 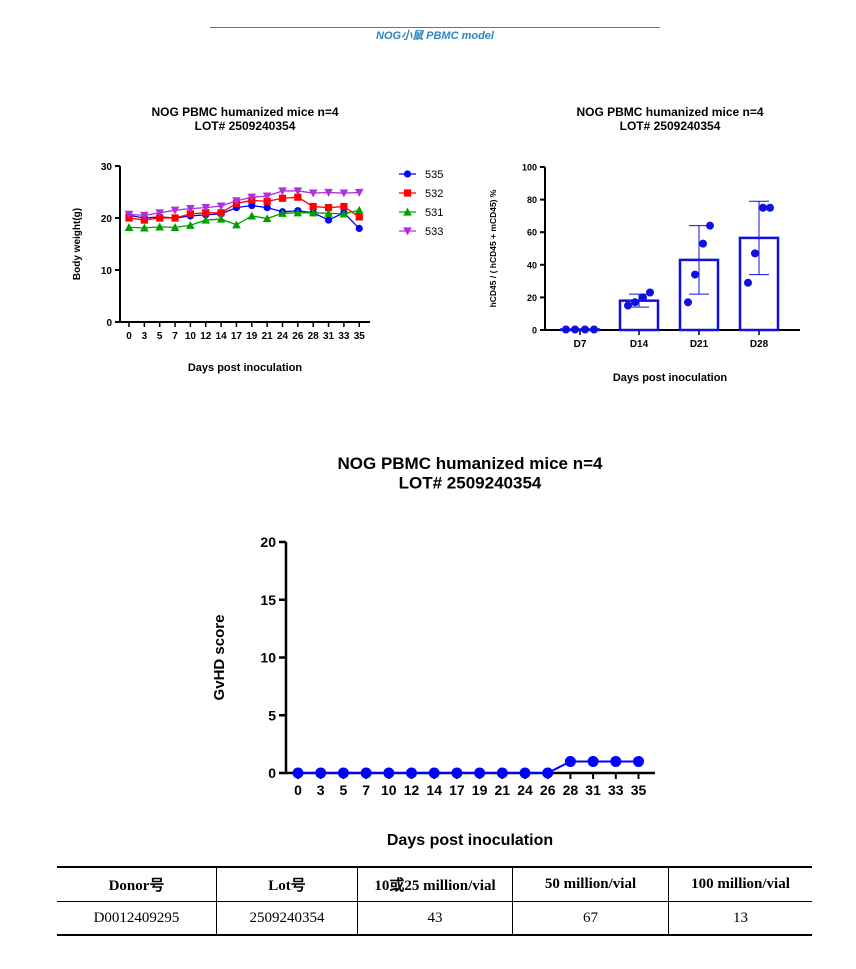 What do you see at coordinates (580, 344) in the screenshot?
I see `x-tick-label: D7` at bounding box center [580, 344].